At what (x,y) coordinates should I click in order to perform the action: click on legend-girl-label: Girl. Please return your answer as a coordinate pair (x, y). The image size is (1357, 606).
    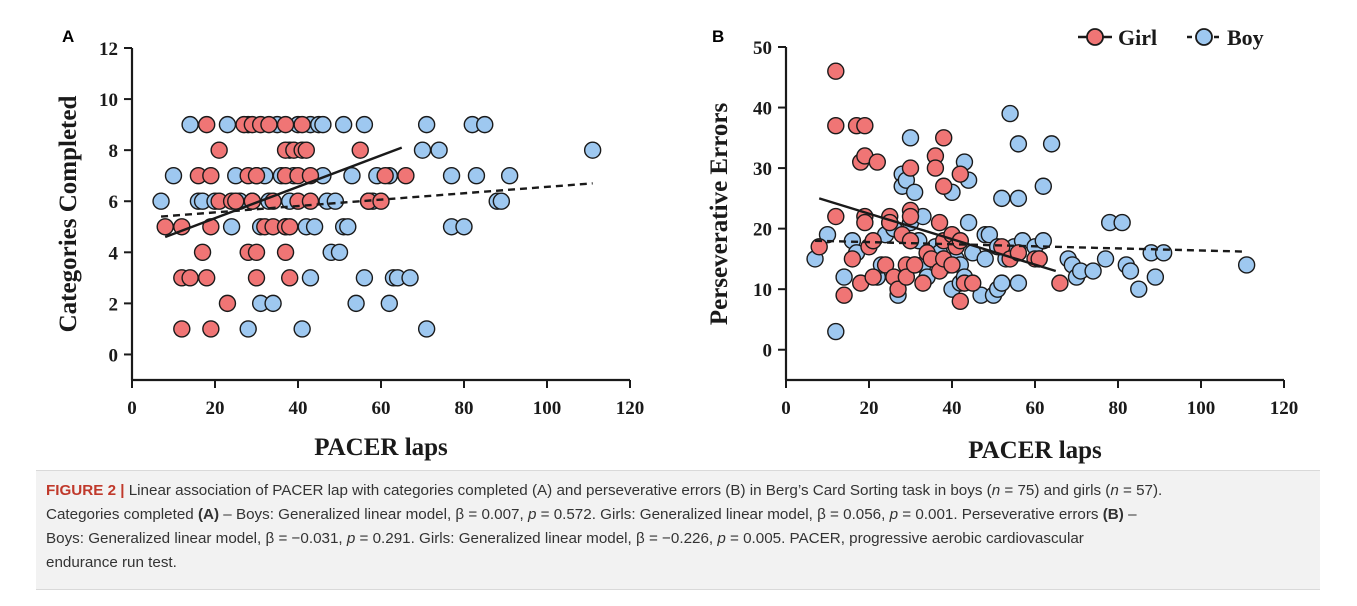
    Looking at the image, I should click on (1137, 37).